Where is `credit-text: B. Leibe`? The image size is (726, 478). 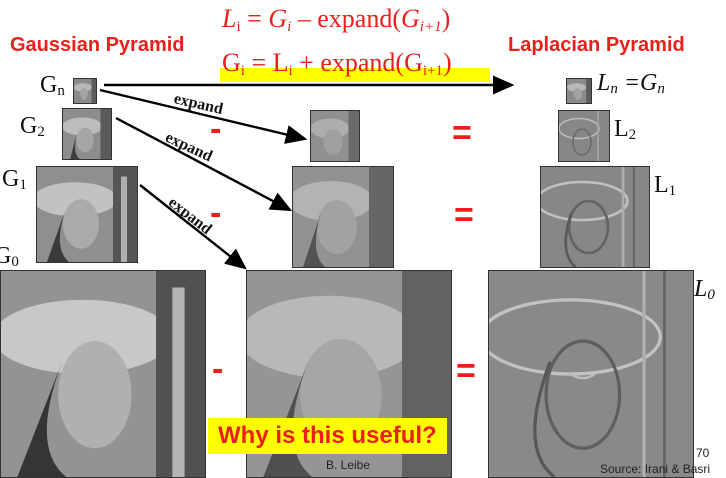 credit-text: B. Leibe is located at coordinates (348, 465).